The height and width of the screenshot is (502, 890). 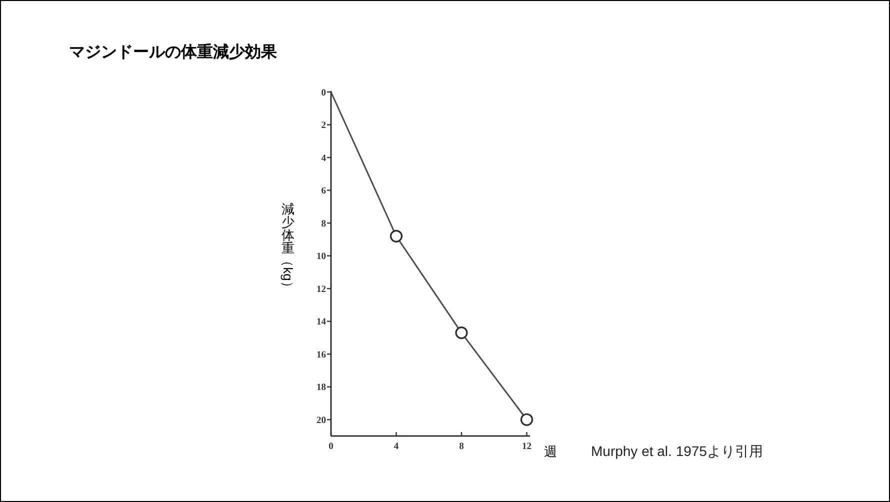 What do you see at coordinates (396, 447) in the screenshot?
I see `x-tick-label: 4` at bounding box center [396, 447].